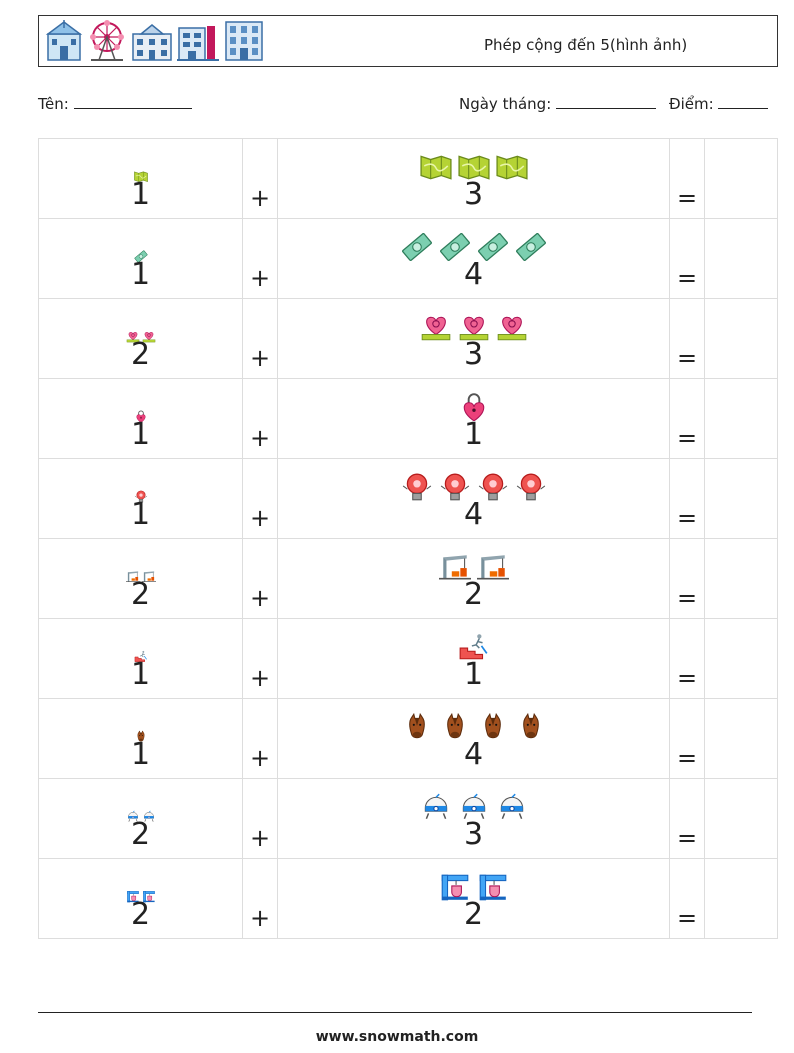 The width and height of the screenshot is (794, 1053). Describe the element at coordinates (53, 104) in the screenshot. I see `name-label: Tên:` at that location.